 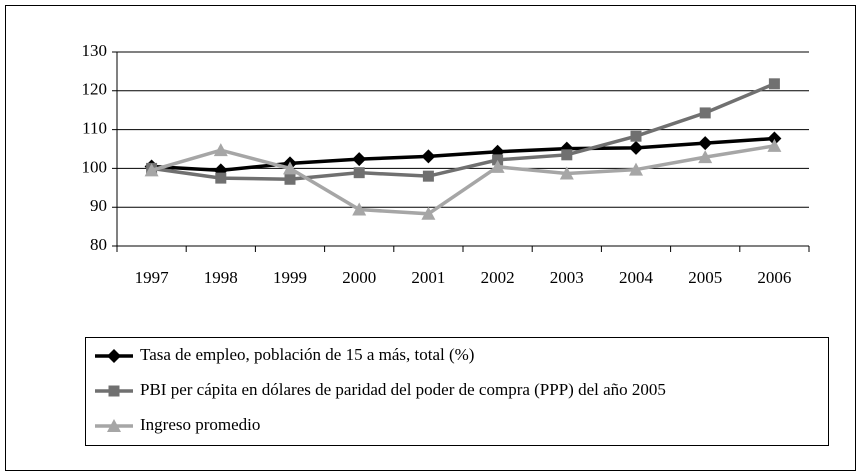 What do you see at coordinates (98, 205) in the screenshot?
I see `y-tick-label: 90` at bounding box center [98, 205].